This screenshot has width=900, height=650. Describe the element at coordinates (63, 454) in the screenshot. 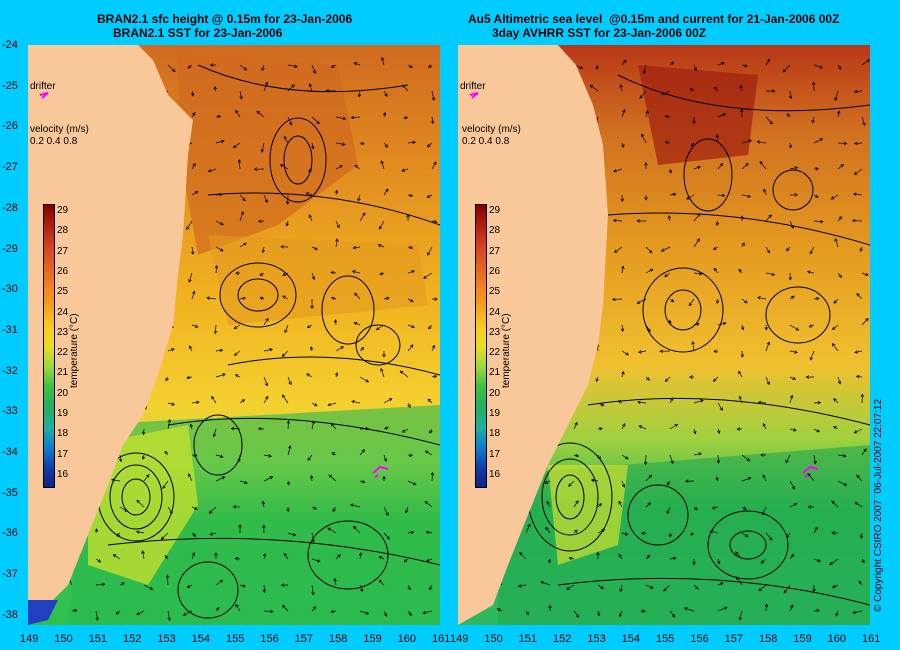

I see `colorbar-tick-label: 17` at that location.